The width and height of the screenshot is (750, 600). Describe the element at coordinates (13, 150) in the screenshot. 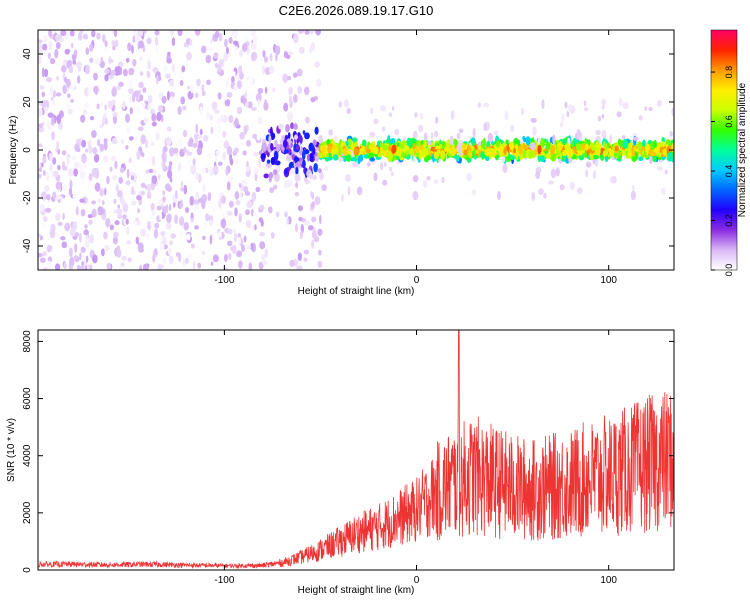

I see `spectrogram-y-label: Frequency (Hz)` at that location.